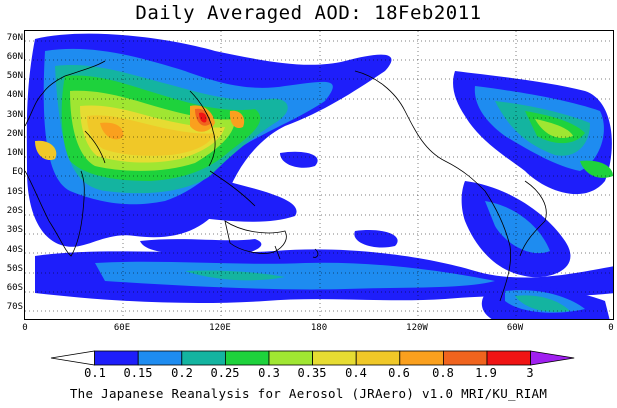 The image size is (617, 408). What do you see at coordinates (14, 134) in the screenshot?
I see `lat-label: 20N` at bounding box center [14, 134].